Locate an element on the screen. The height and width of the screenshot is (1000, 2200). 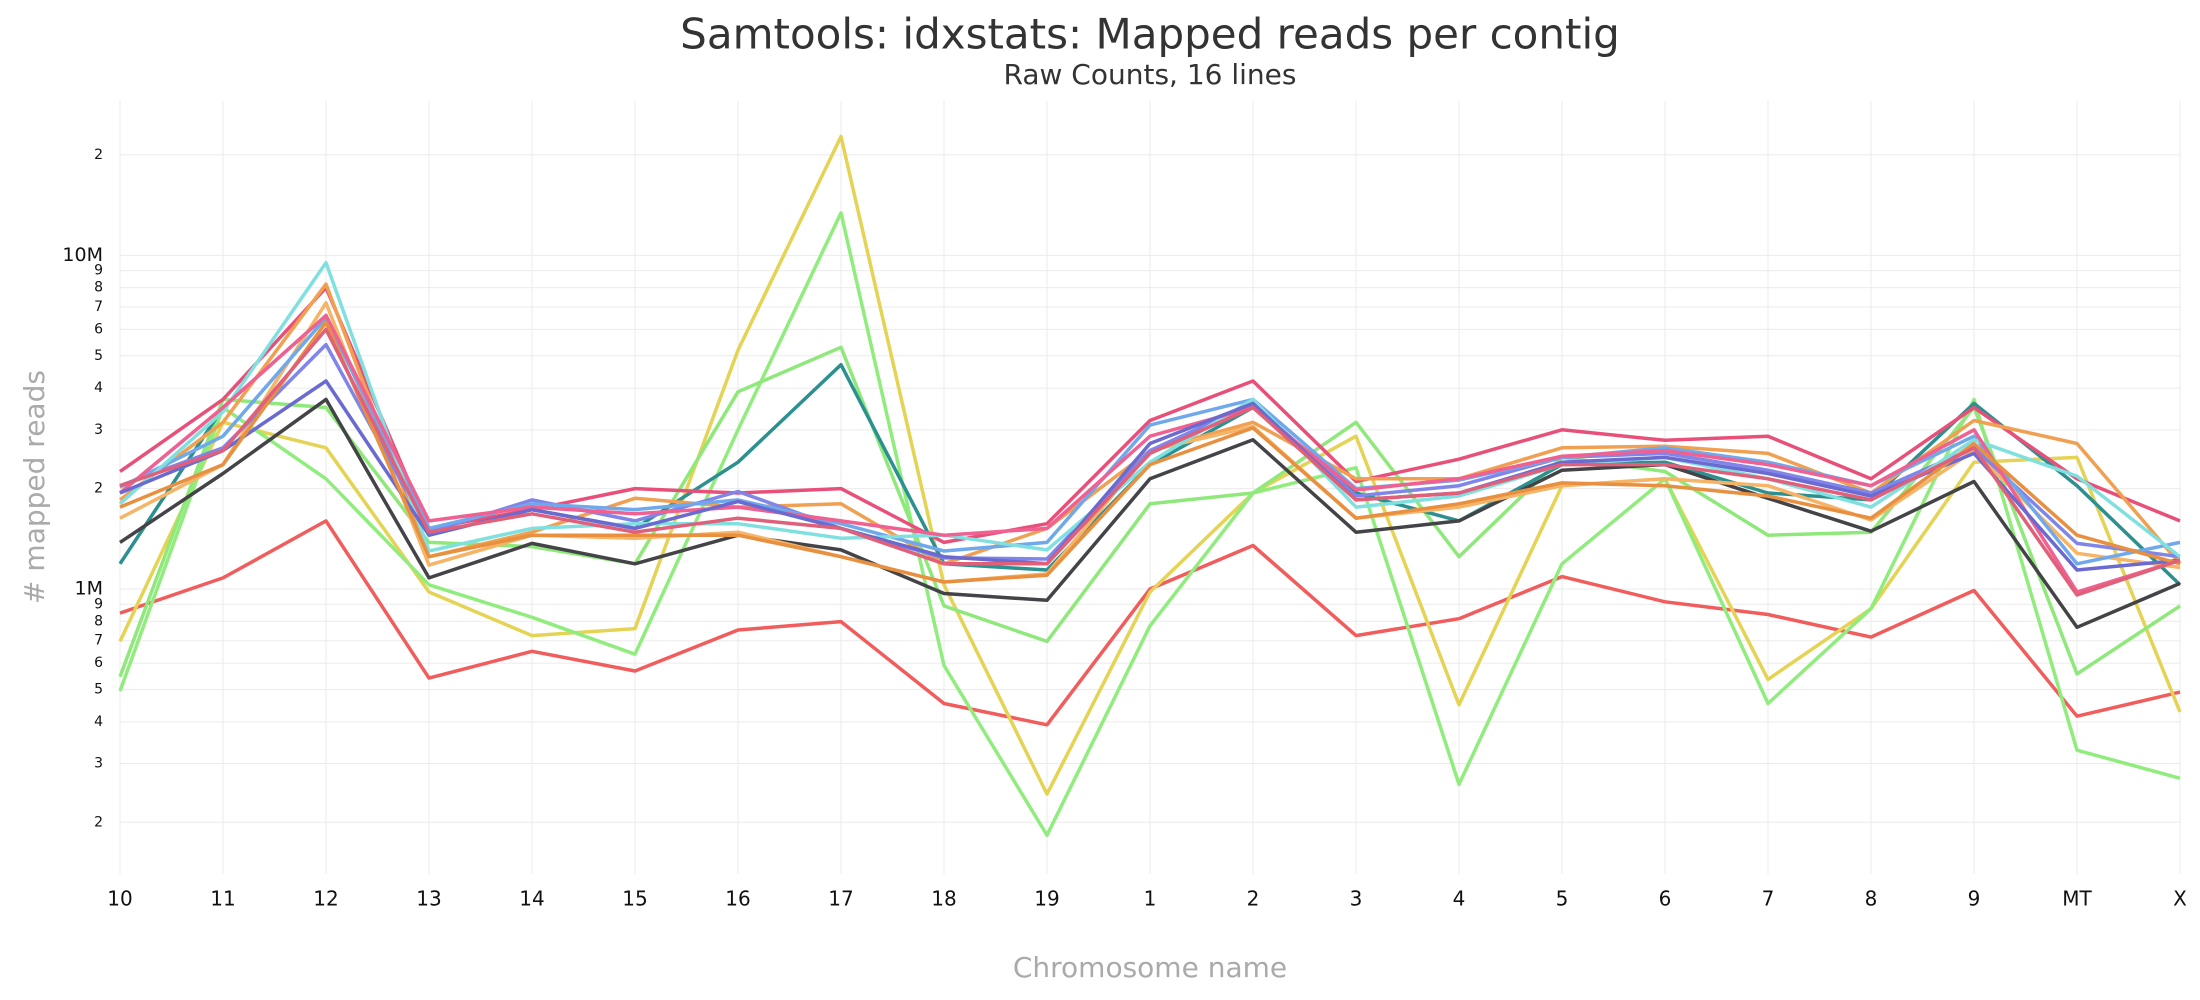
x-tick-label: 7 is located at coordinates (1768, 899).